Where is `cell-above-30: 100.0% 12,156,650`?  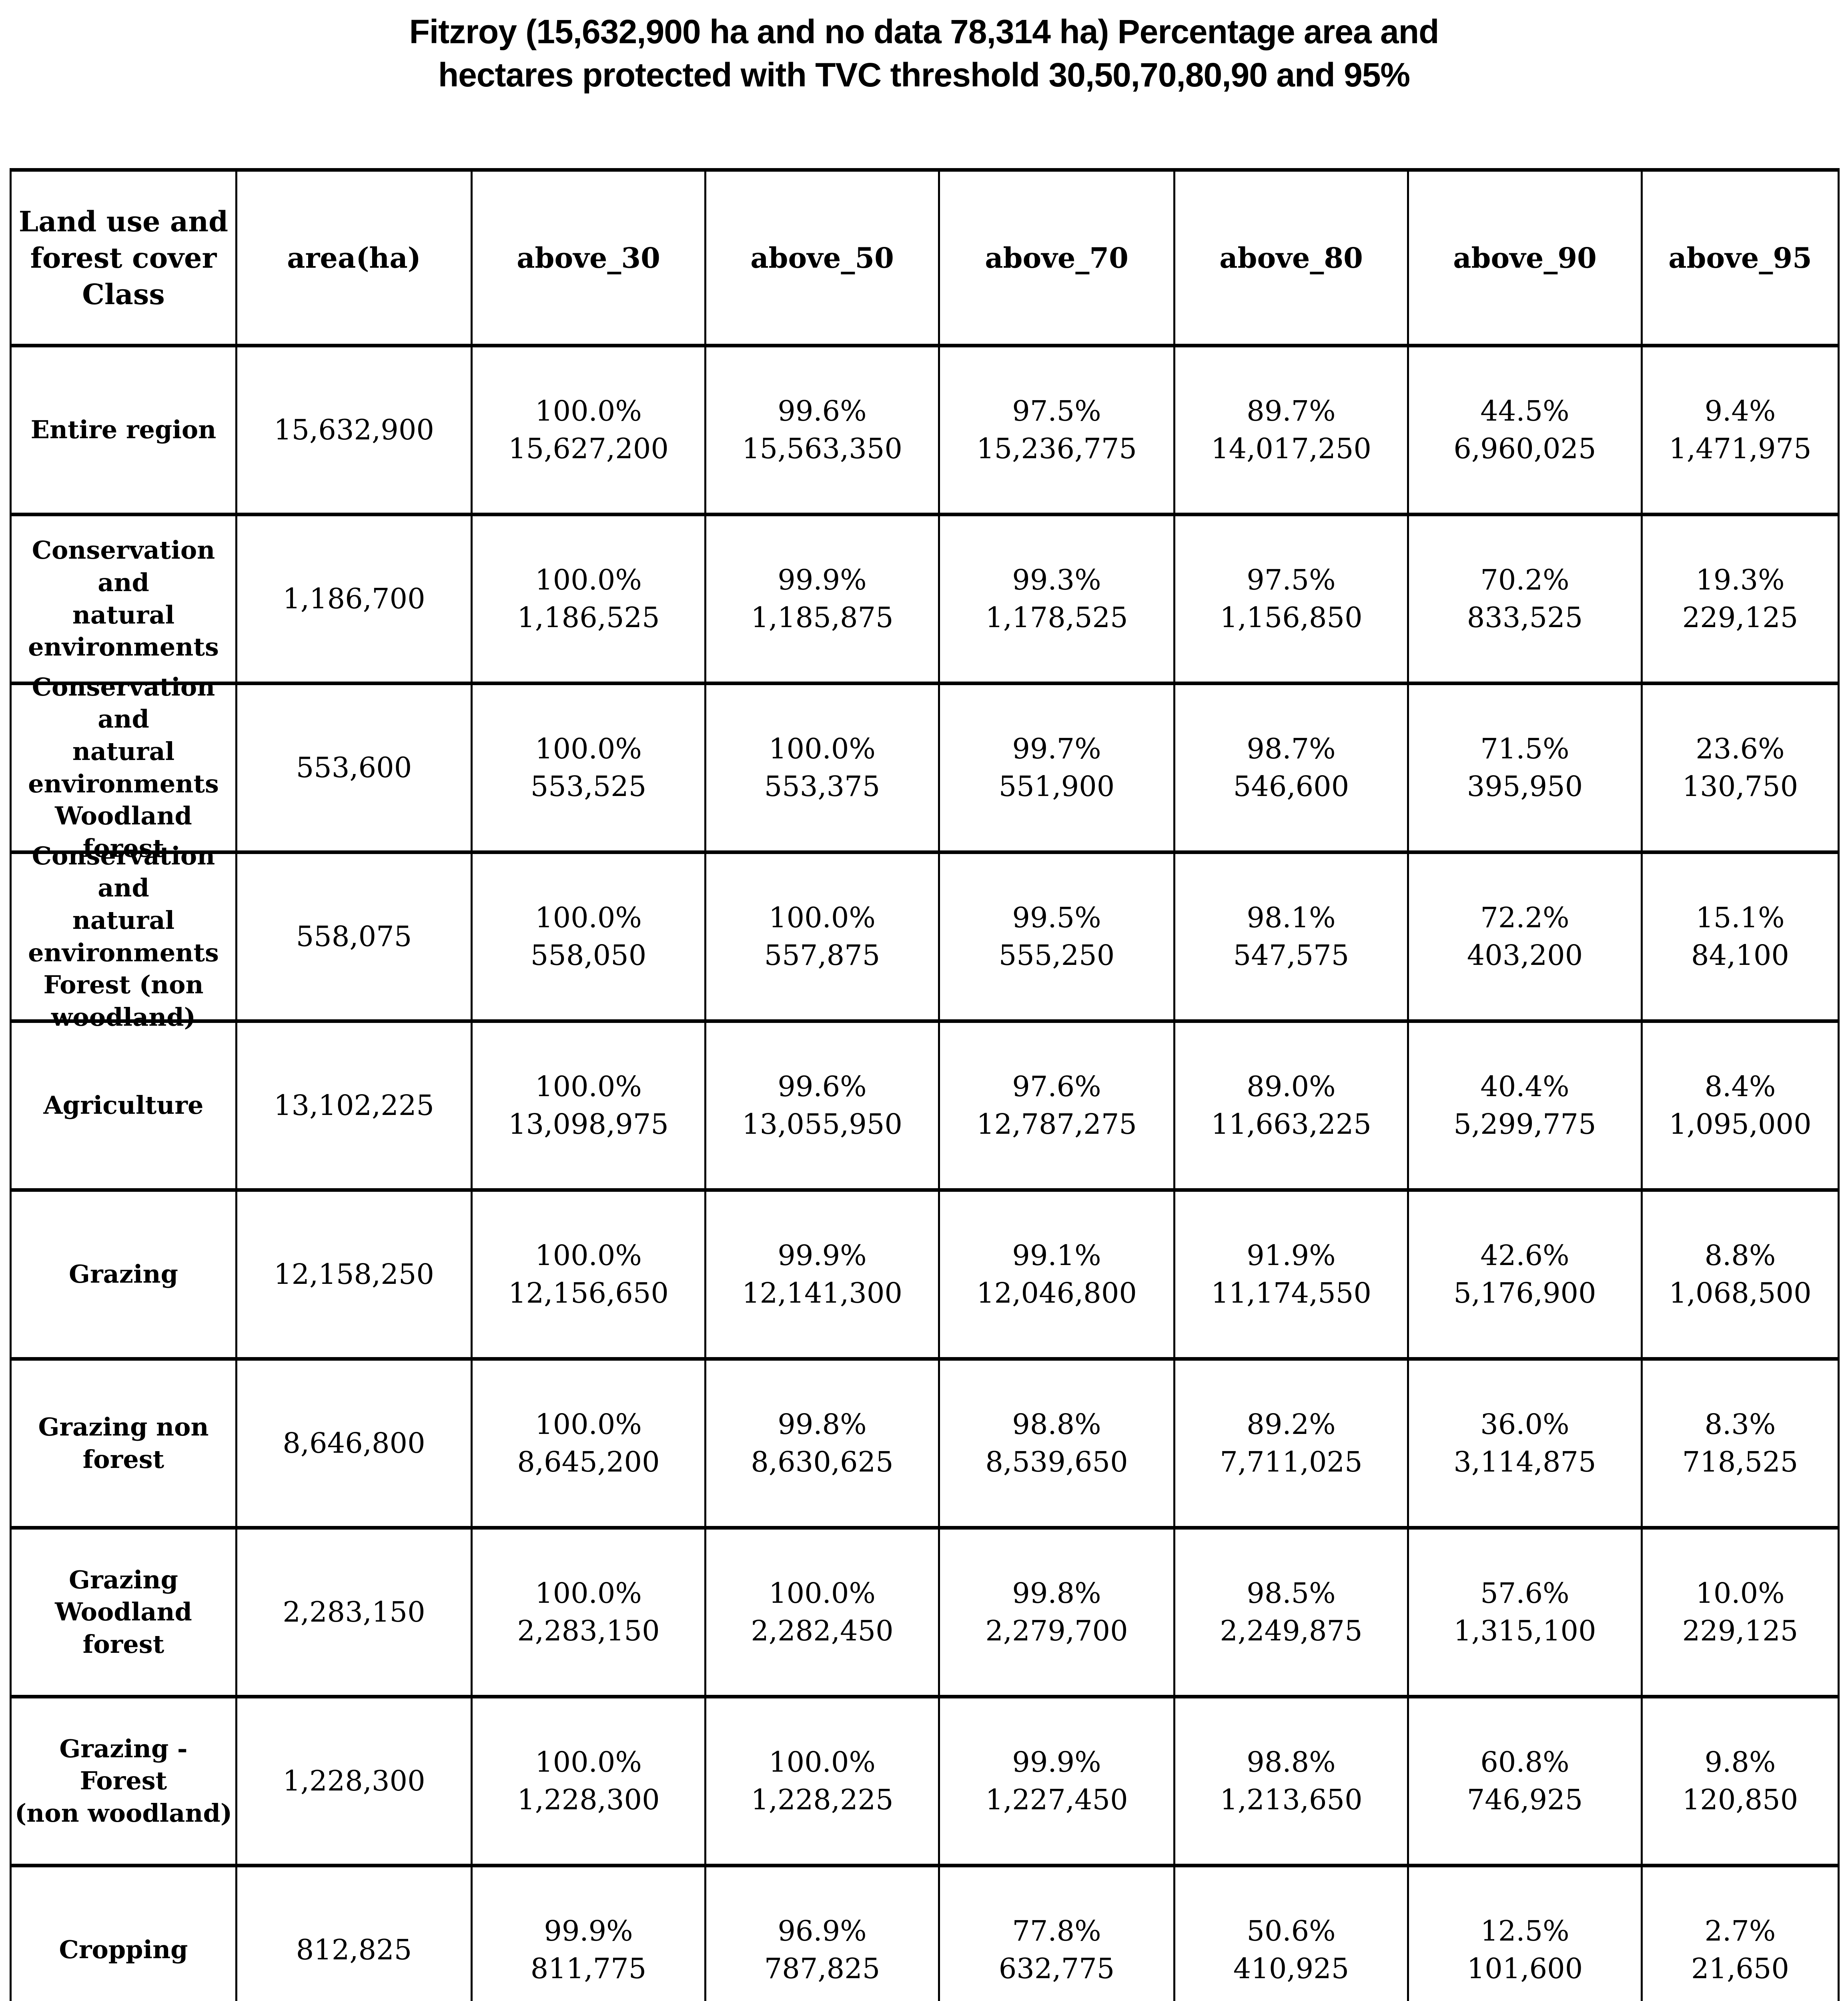
cell-above-30: 100.0% 12,156,650 is located at coordinates (588, 1274).